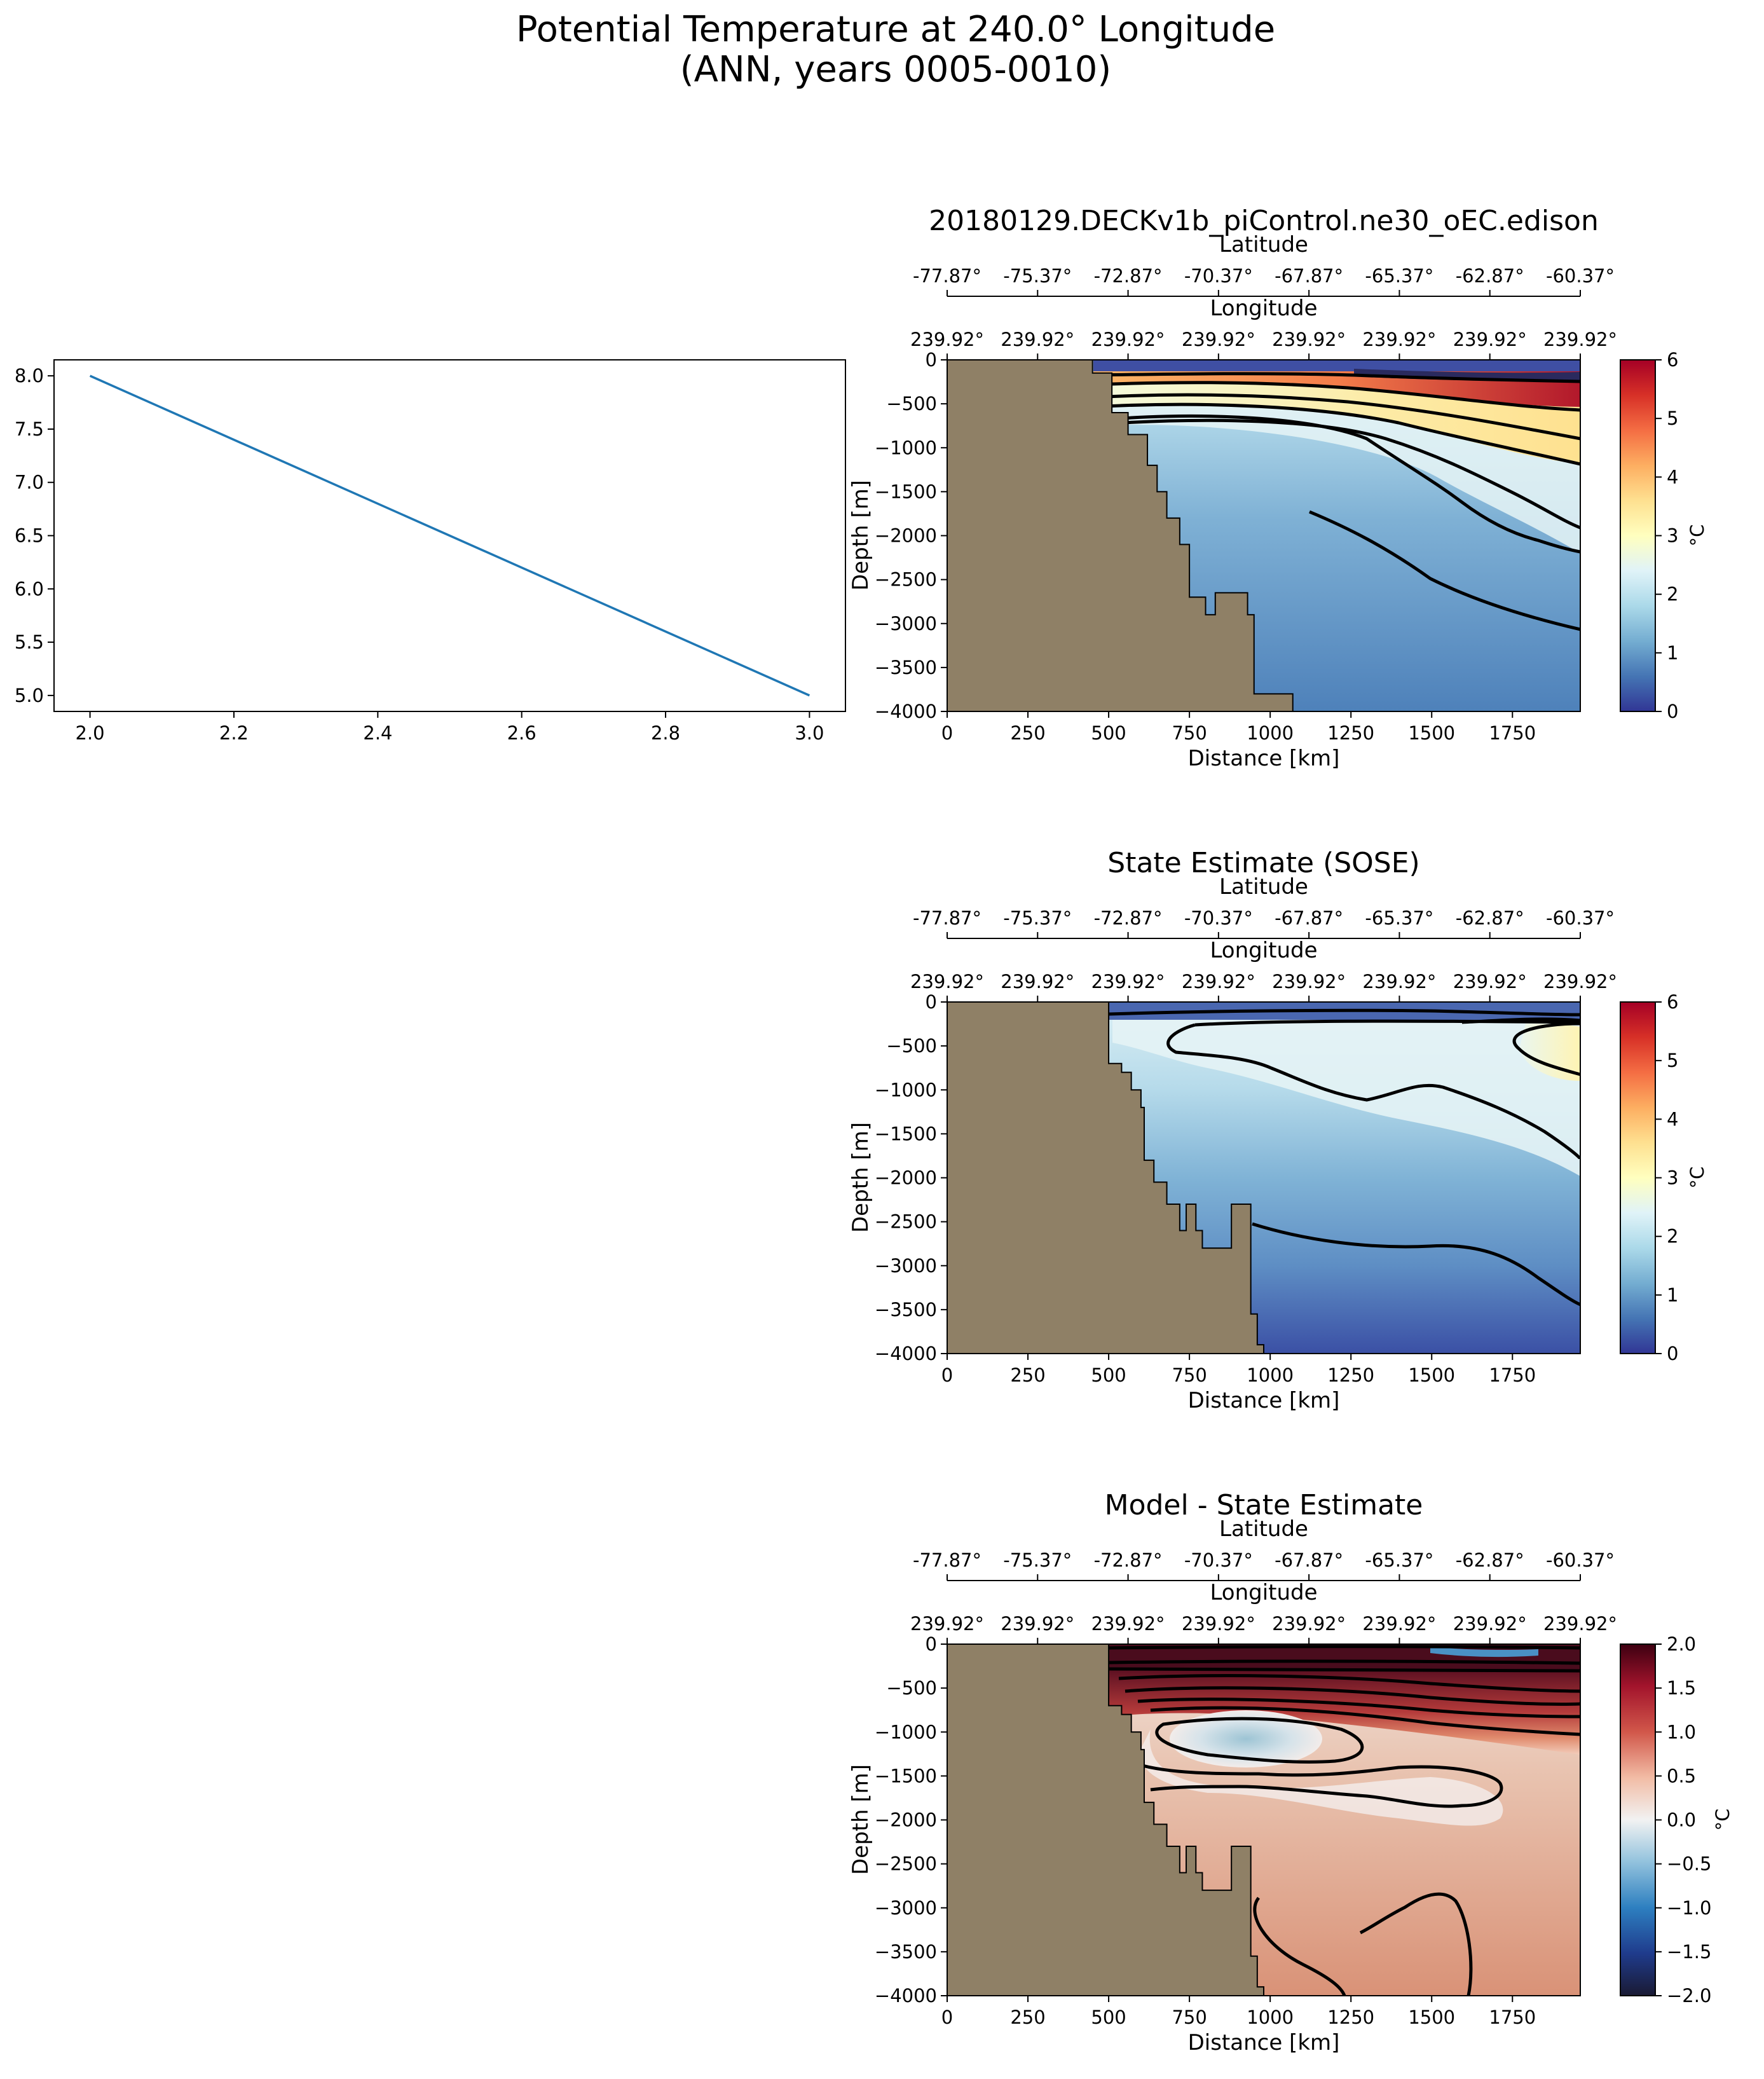 The width and height of the screenshot is (1764, 2079). I want to click on latitude-tick-label: -62.87°, so click(1490, 918).